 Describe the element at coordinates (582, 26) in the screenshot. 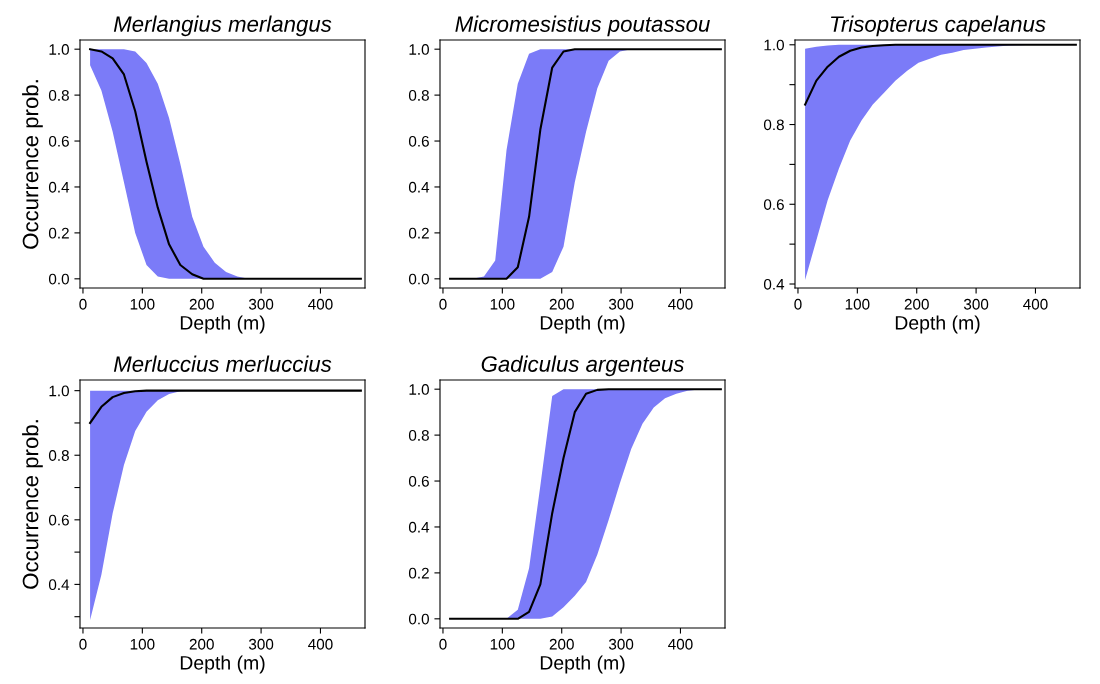

I see `chart-title: Micromesistius poutassou` at that location.